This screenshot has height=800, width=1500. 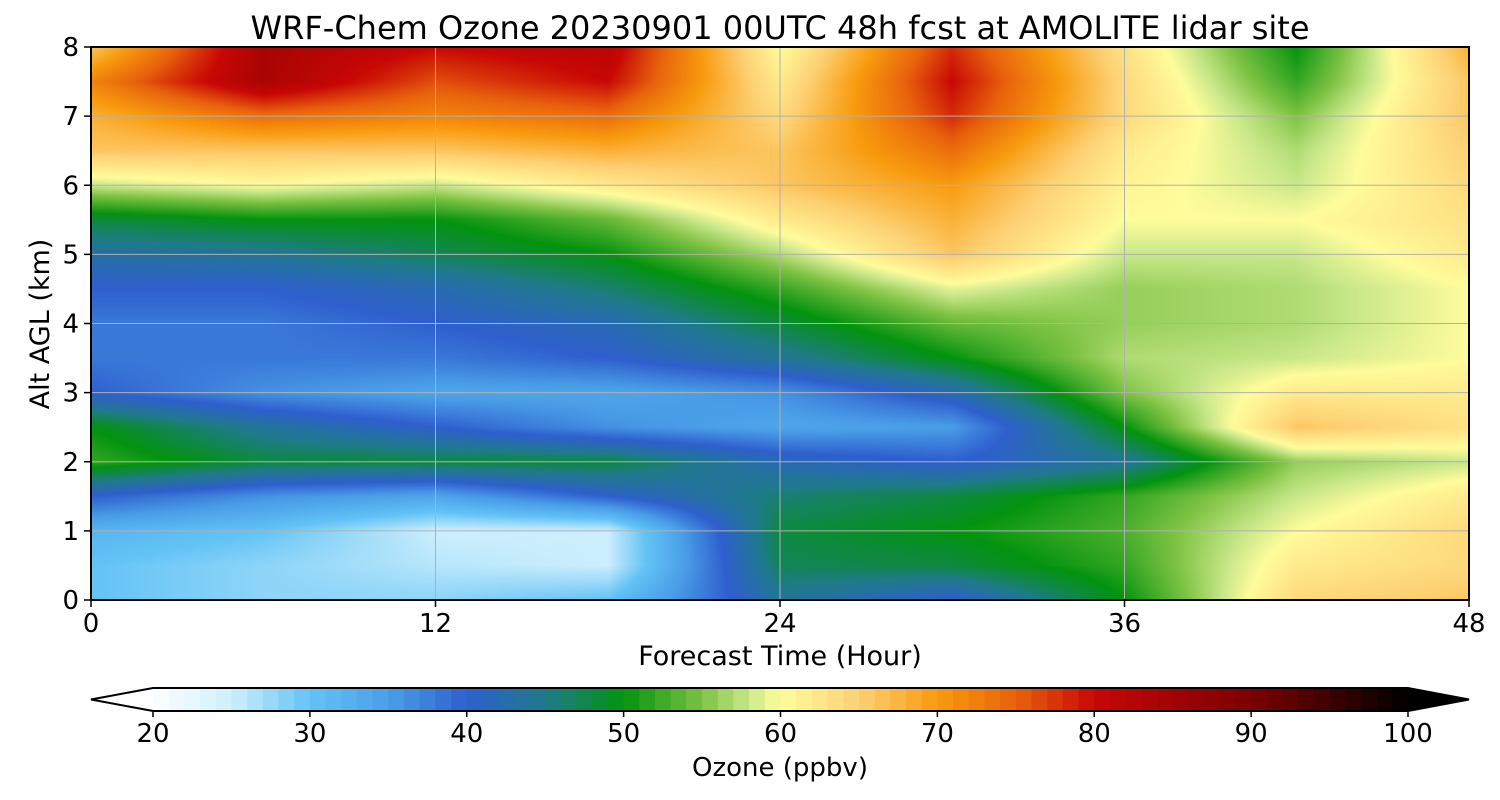 I want to click on y-tick-label: 4, so click(x=70, y=325).